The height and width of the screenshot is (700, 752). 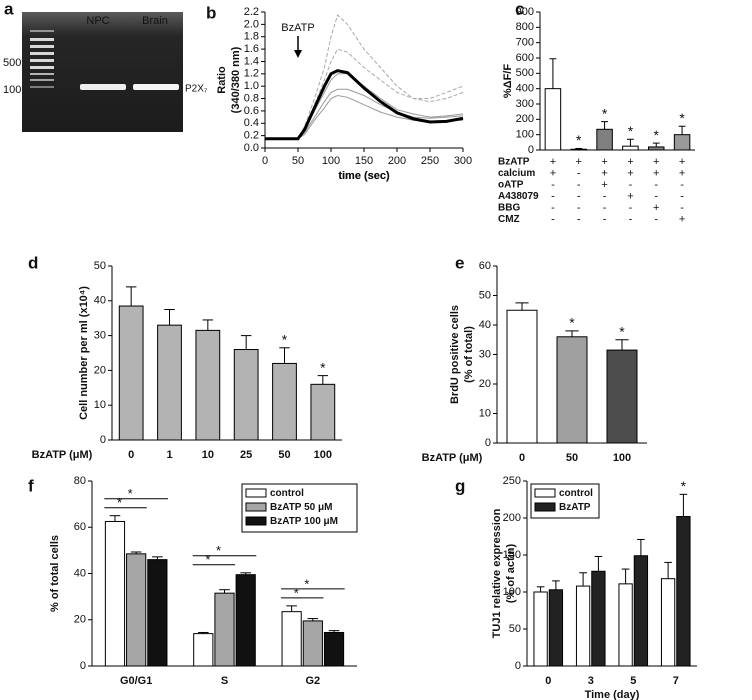 I want to click on lane-label: NPC, so click(x=97, y=21).